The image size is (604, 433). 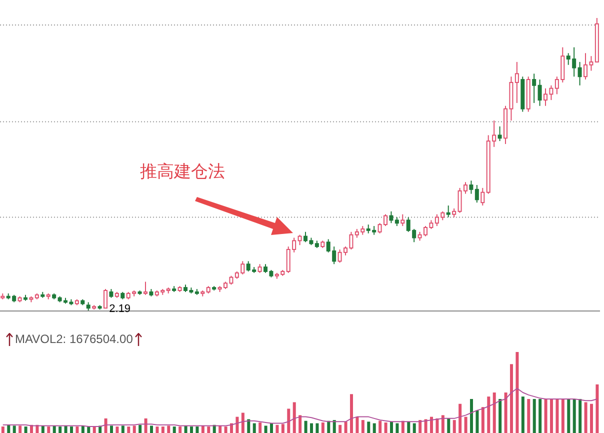 I want to click on chart-title: MAVOL2: 1676504.00, so click(x=74, y=339).